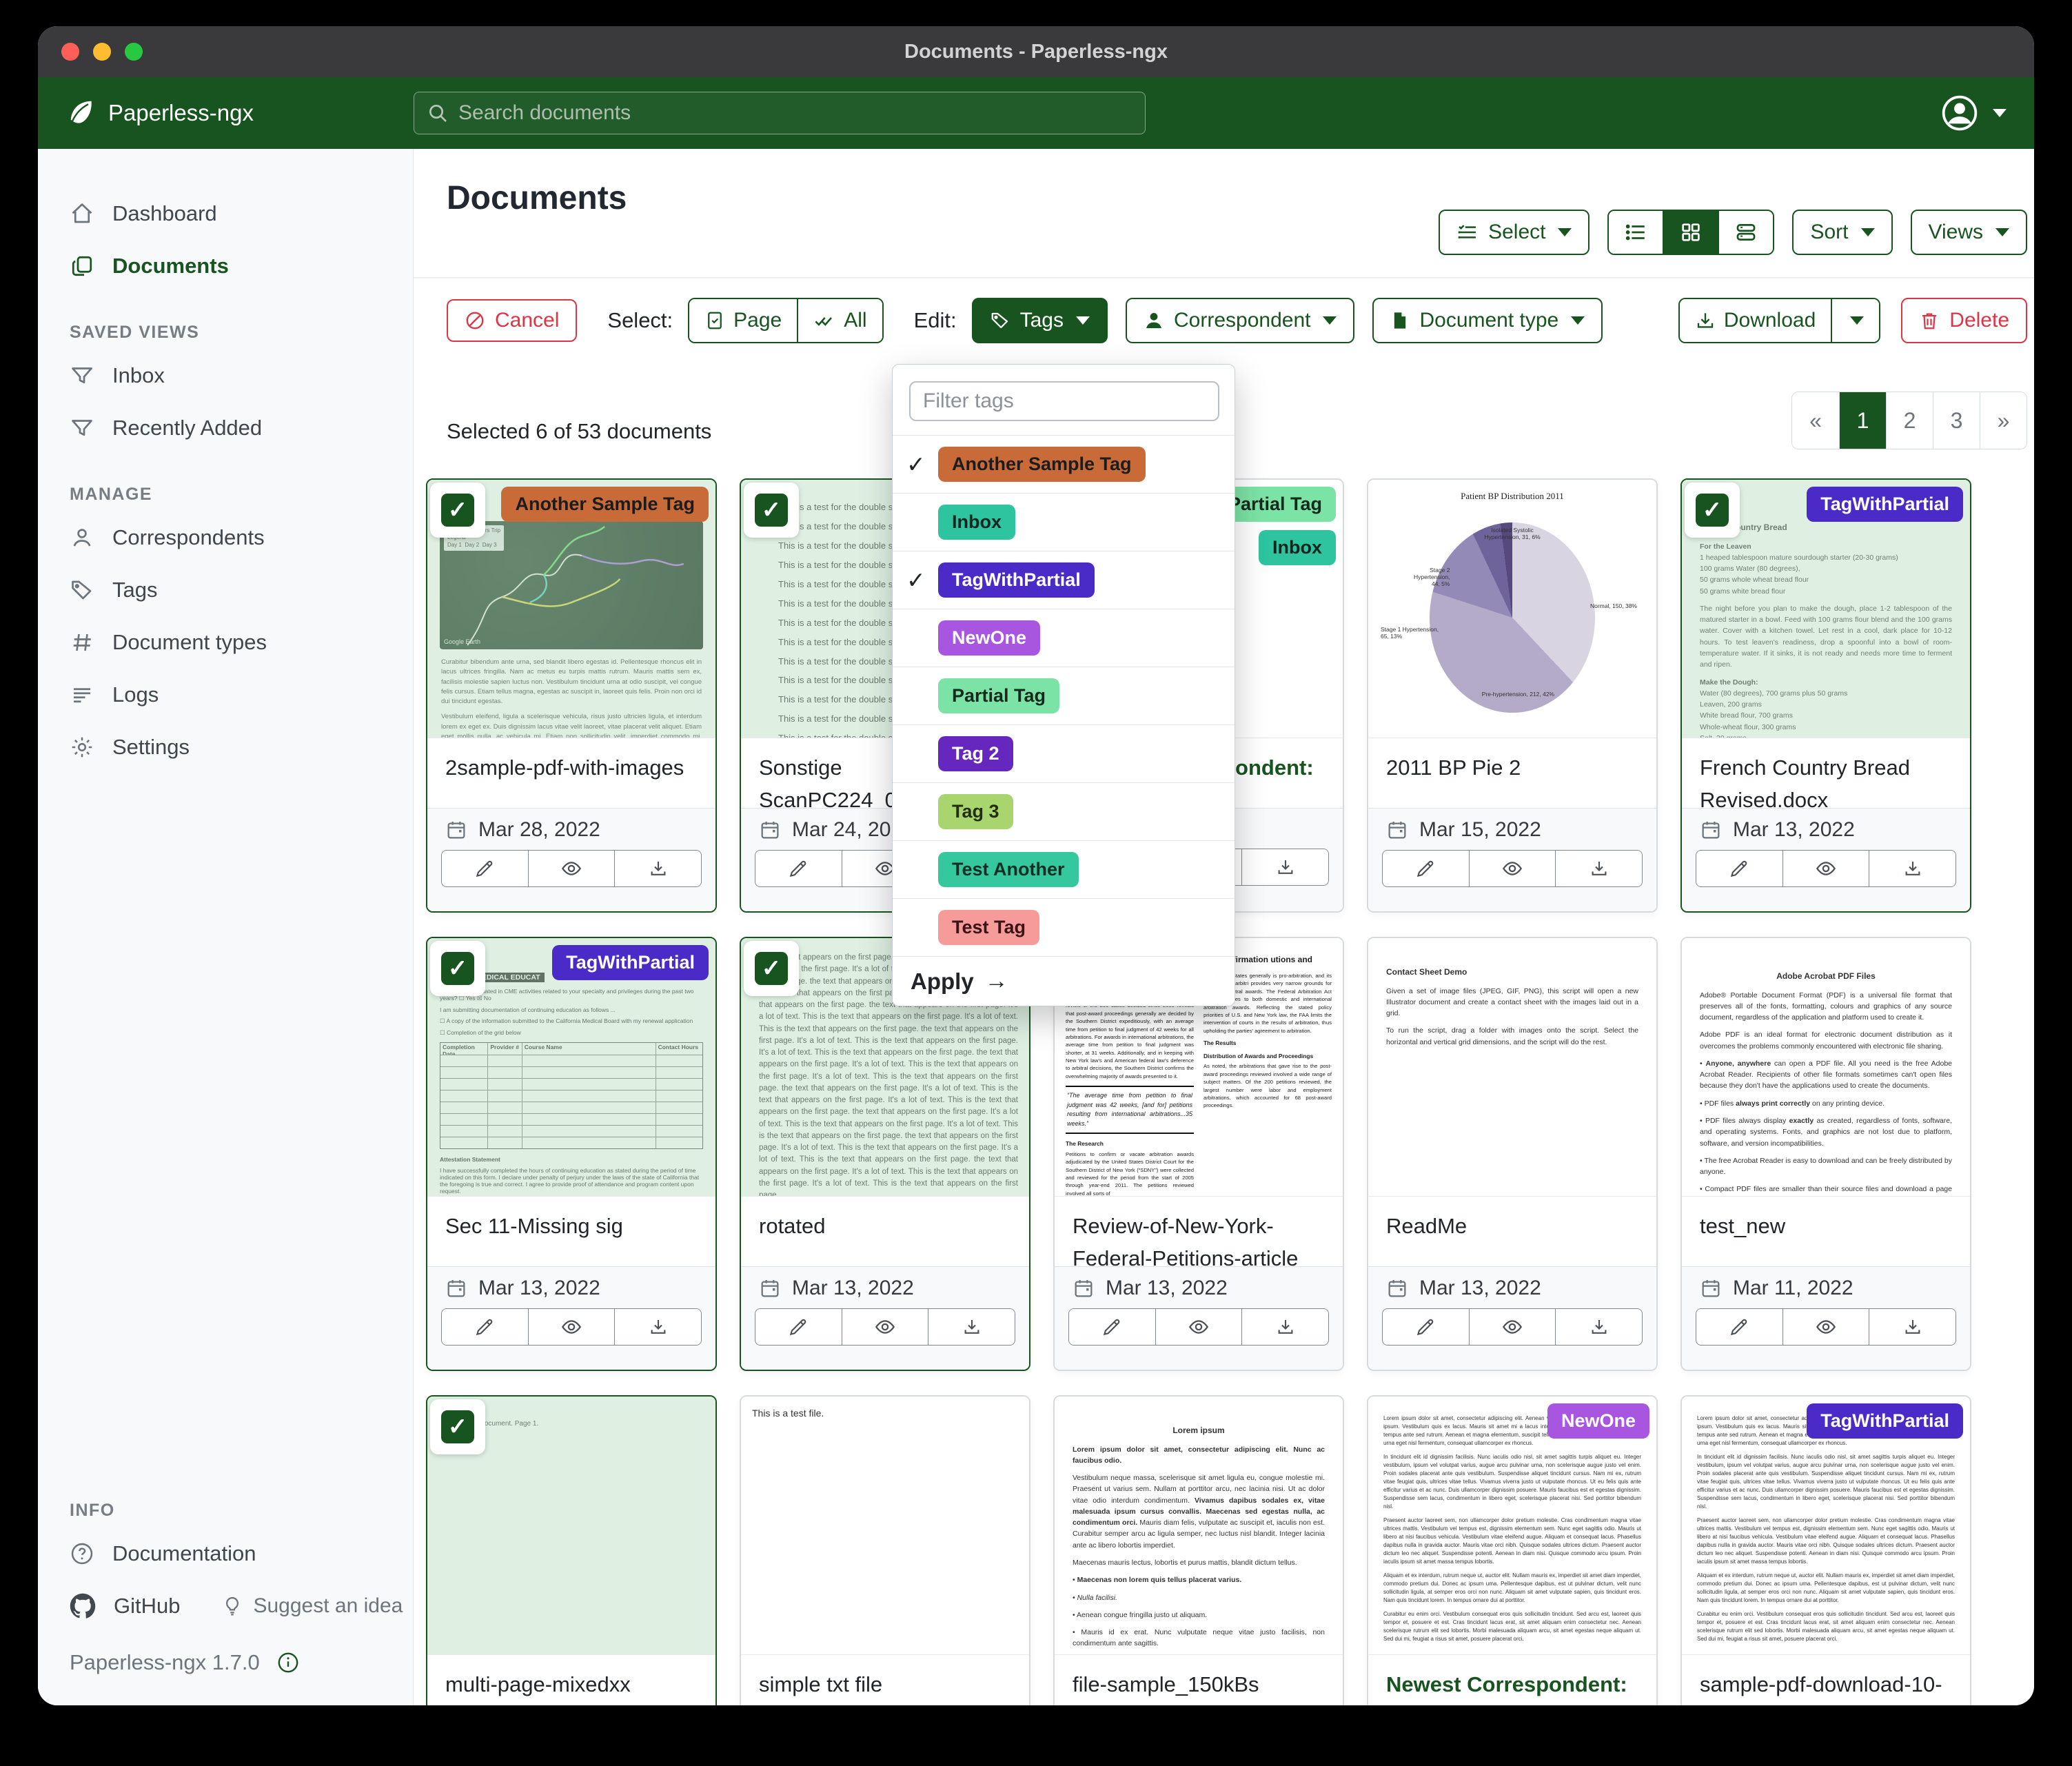 This screenshot has height=1766, width=2072. Describe the element at coordinates (242, 747) in the screenshot. I see `sidebar-item-settings: Settings` at that location.